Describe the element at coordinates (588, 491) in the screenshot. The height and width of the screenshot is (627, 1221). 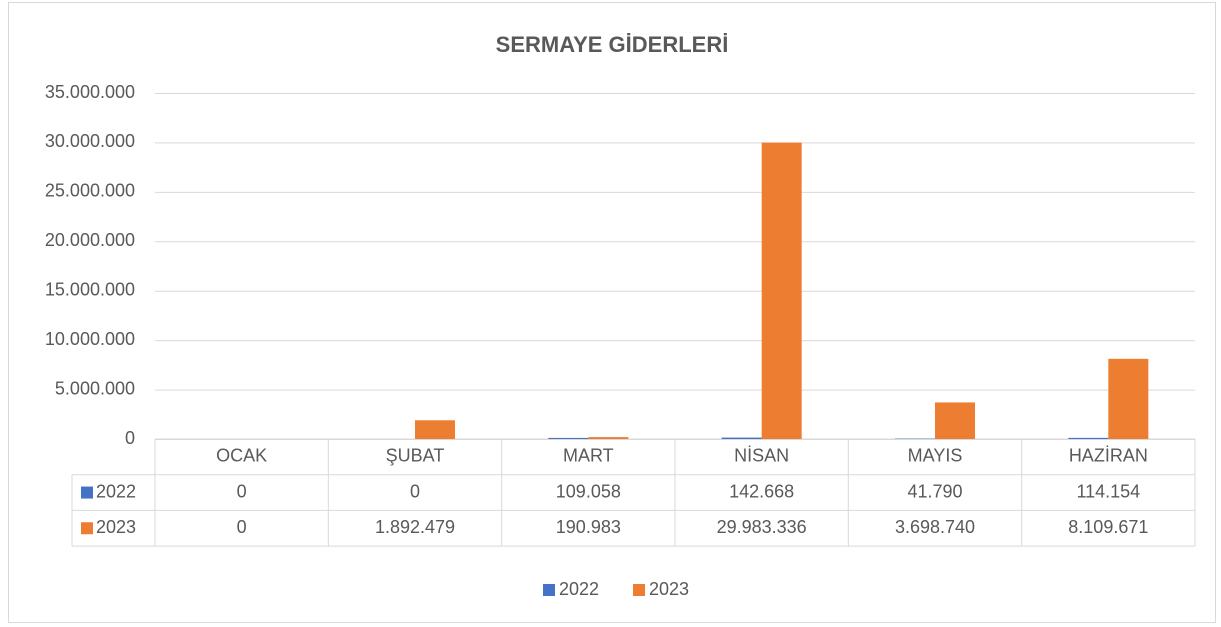
I see `table-value: 109.058` at that location.